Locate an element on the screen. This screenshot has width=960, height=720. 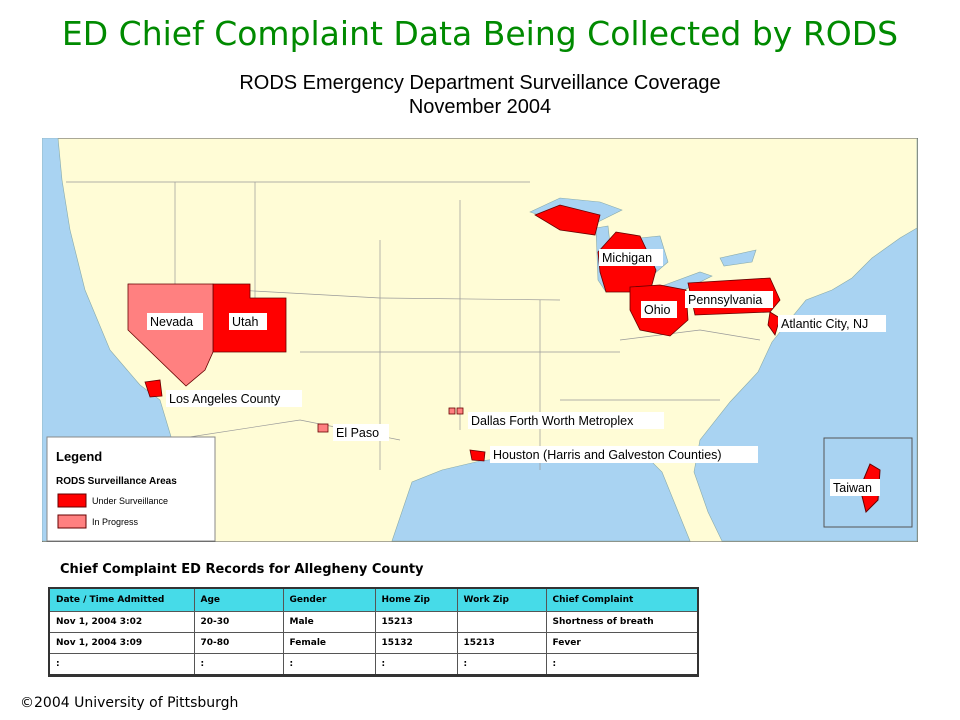
footer: ©2004 University of Pittsburgh is located at coordinates (129, 703).